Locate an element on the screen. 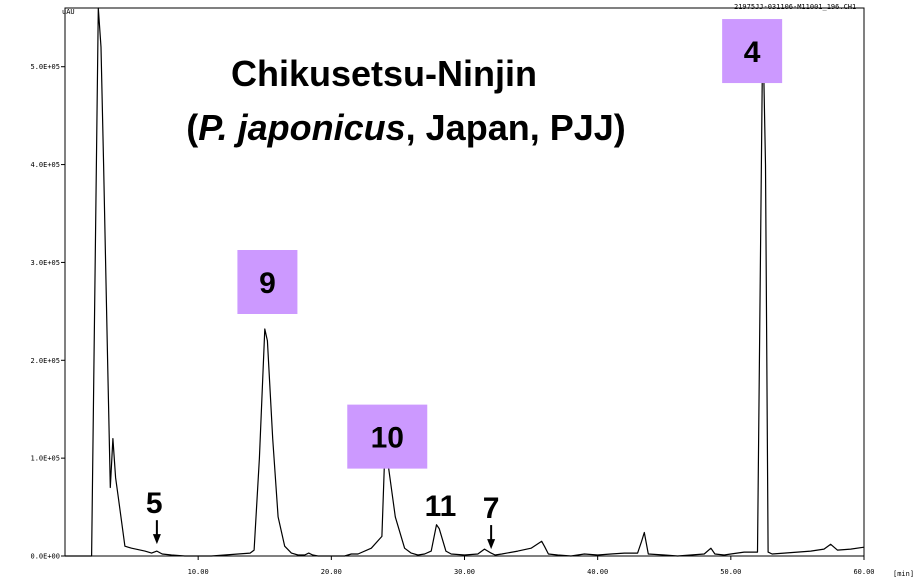 The height and width of the screenshot is (579, 914). peak-label-text: 11 is located at coordinates (441, 506).